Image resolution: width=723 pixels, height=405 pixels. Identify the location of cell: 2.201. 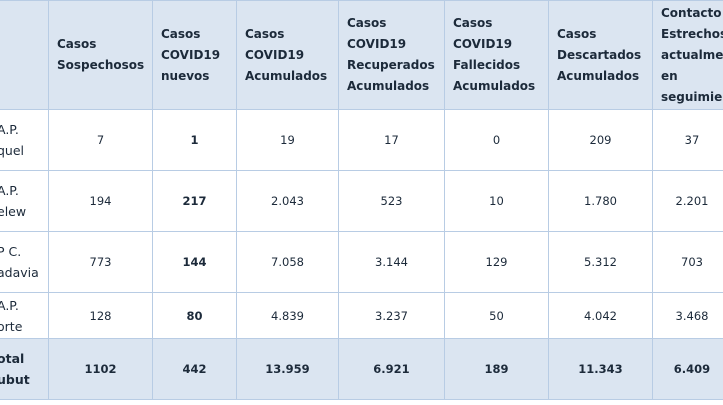
(687, 201).